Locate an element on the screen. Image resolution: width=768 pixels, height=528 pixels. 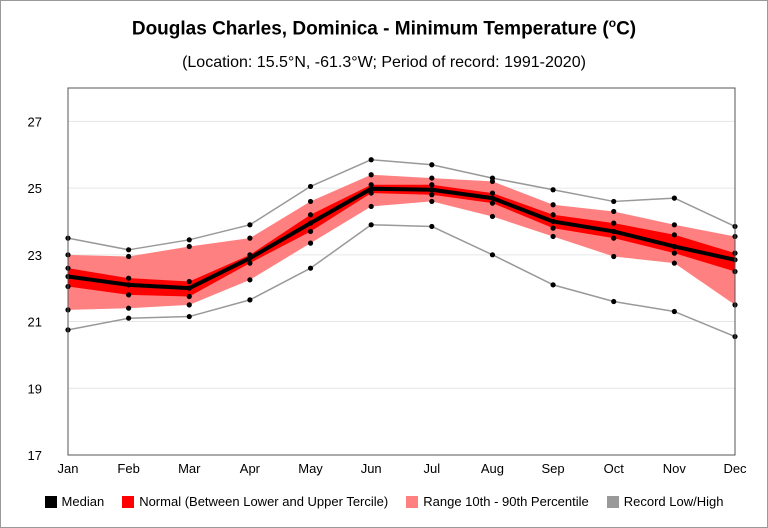
x-tick-label: Oct is located at coordinates (614, 468).